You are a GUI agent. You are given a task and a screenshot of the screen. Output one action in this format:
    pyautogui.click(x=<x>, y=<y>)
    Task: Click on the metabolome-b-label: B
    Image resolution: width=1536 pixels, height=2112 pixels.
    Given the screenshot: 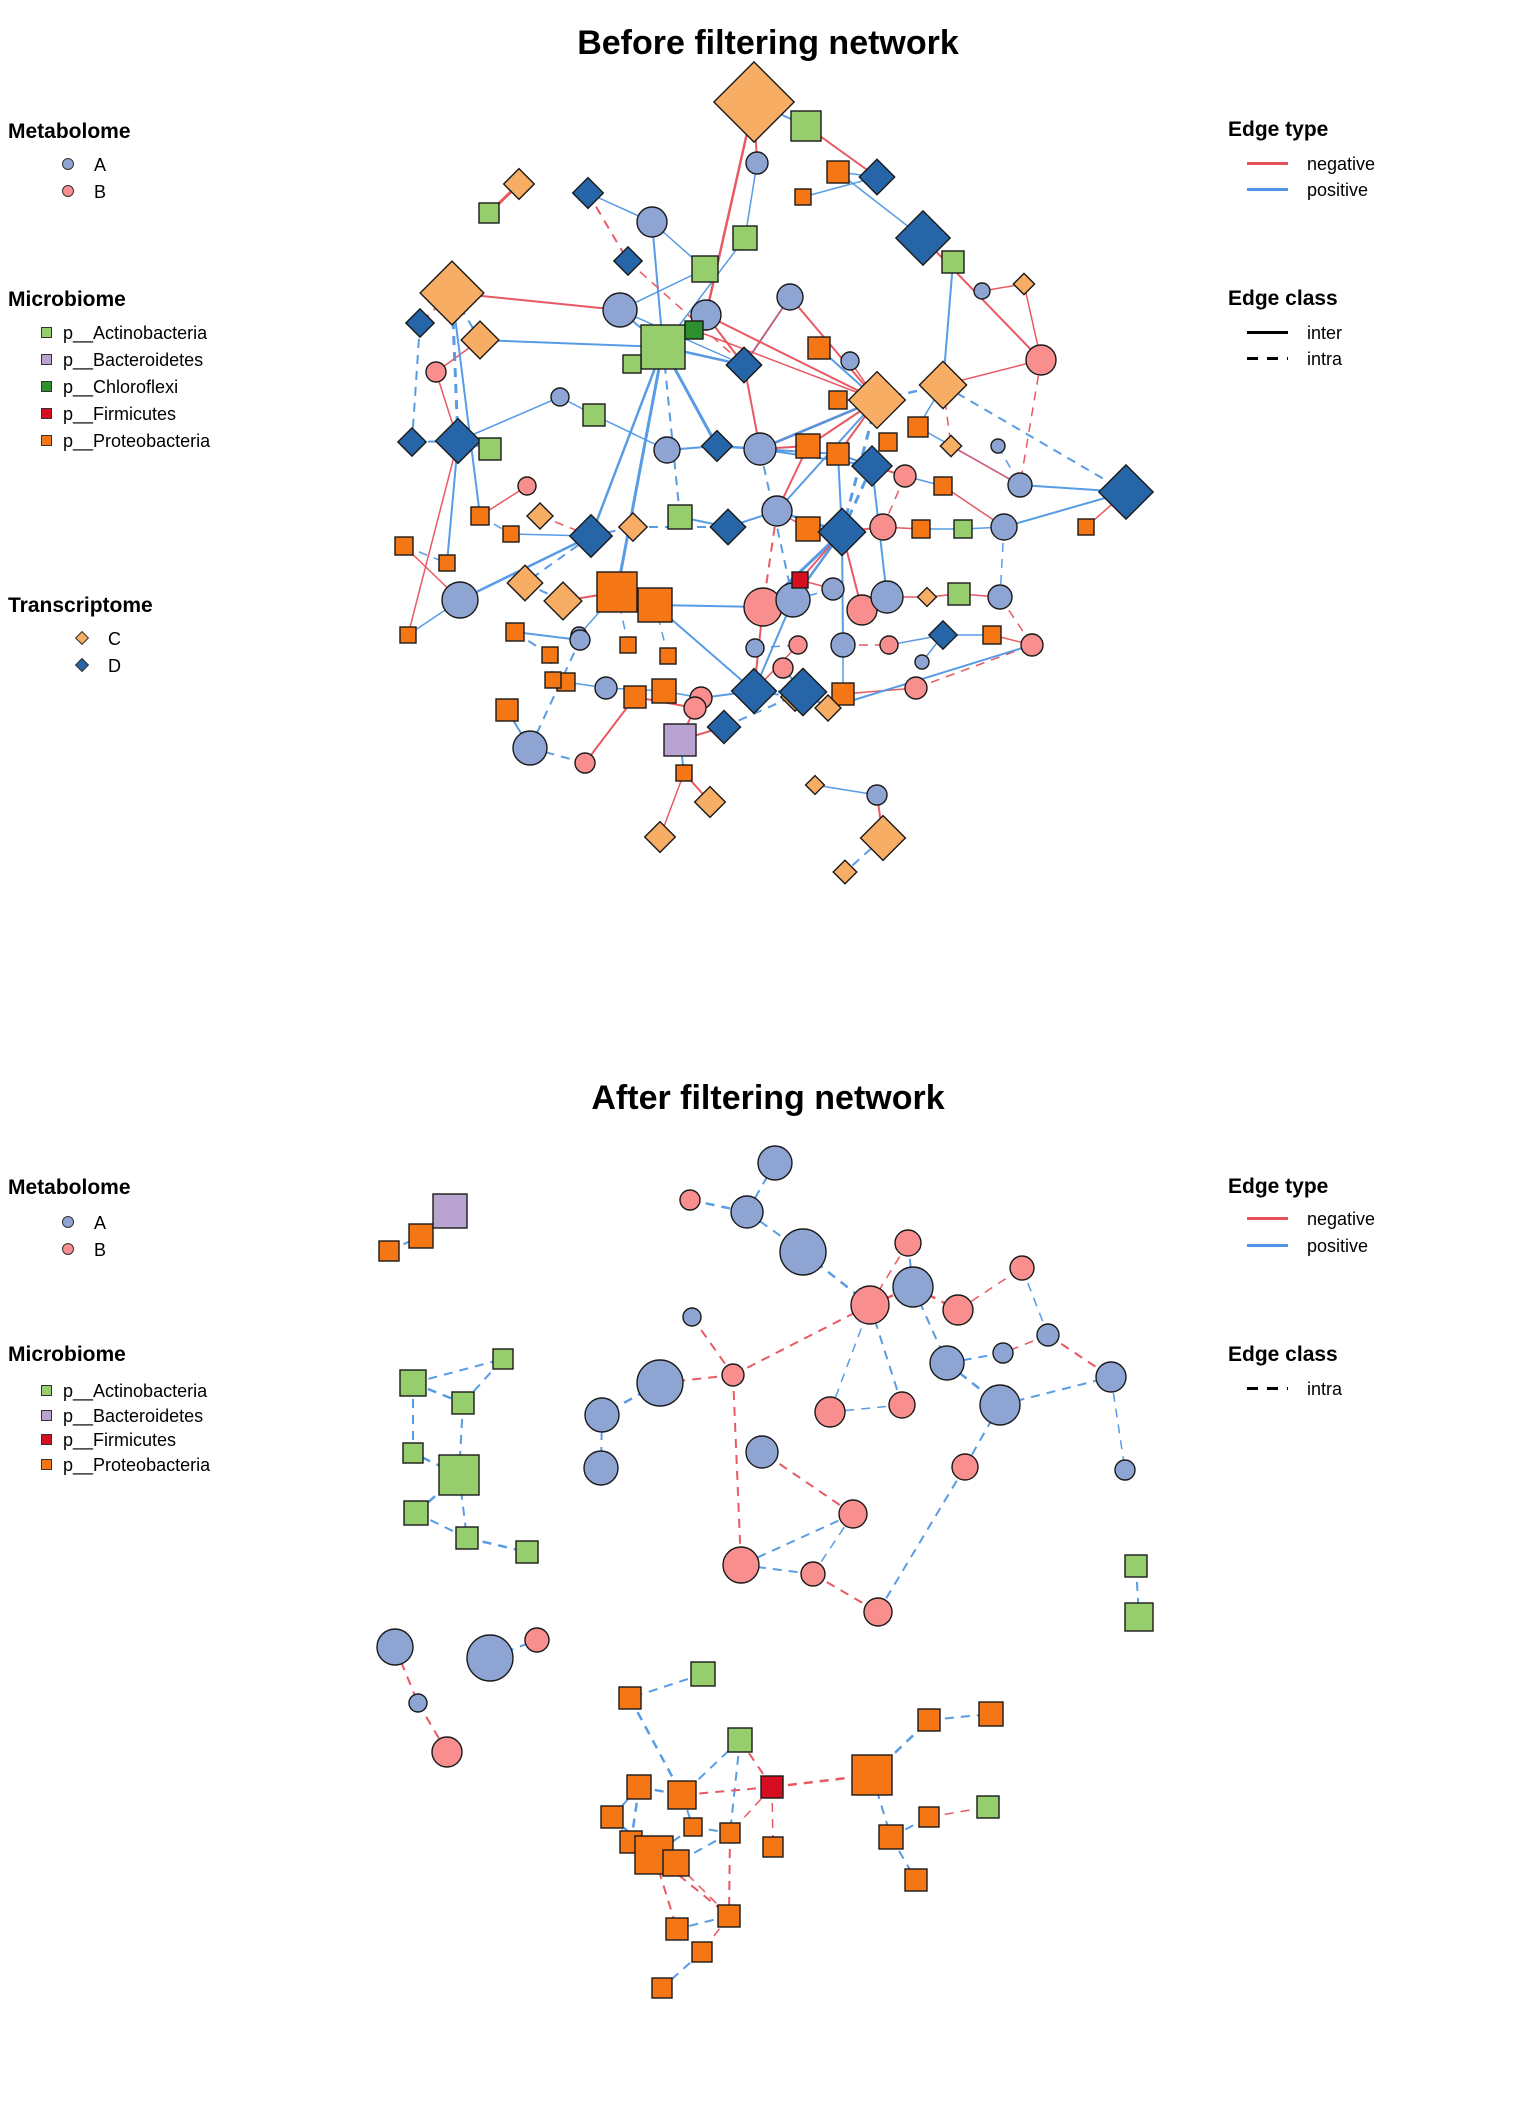 What is the action you would take?
    pyautogui.click(x=100, y=192)
    